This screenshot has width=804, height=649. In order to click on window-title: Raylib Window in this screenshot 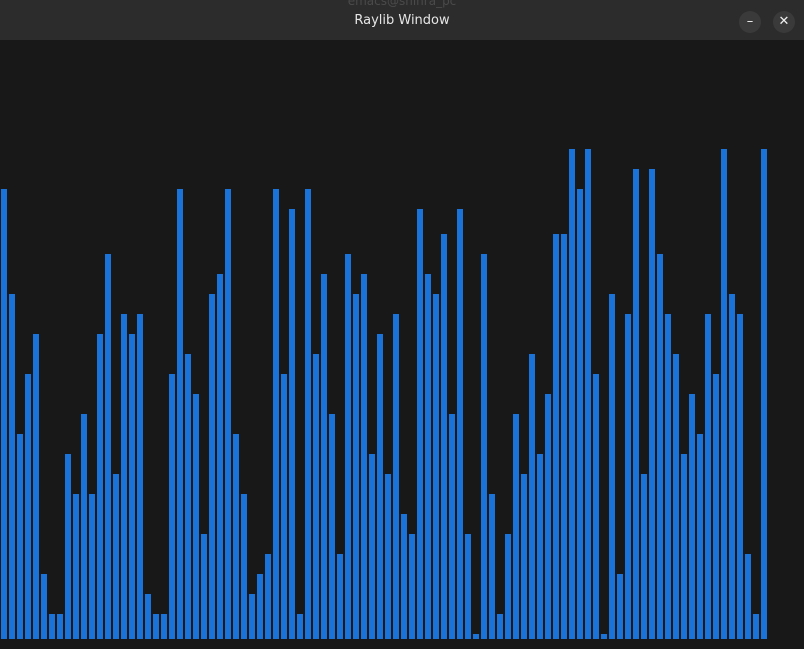, I will do `click(402, 20)`.